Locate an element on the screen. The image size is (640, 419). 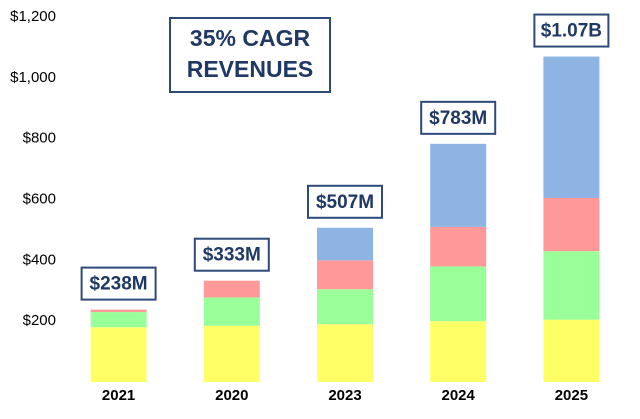
total-label: $1.07B is located at coordinates (571, 31).